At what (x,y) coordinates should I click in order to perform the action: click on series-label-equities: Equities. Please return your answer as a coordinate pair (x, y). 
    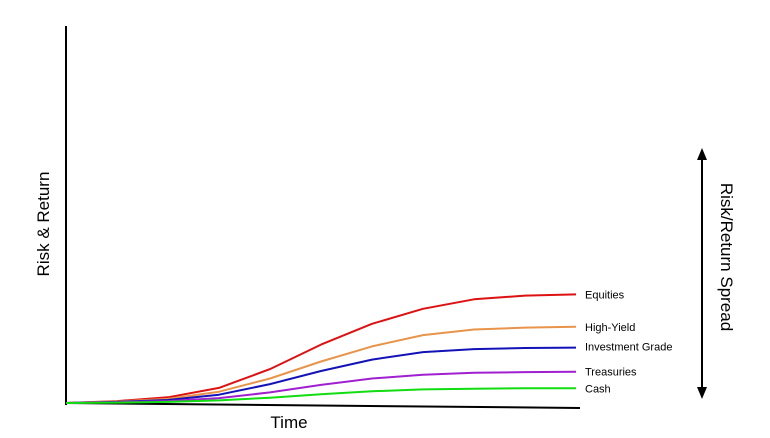
    Looking at the image, I should click on (605, 295).